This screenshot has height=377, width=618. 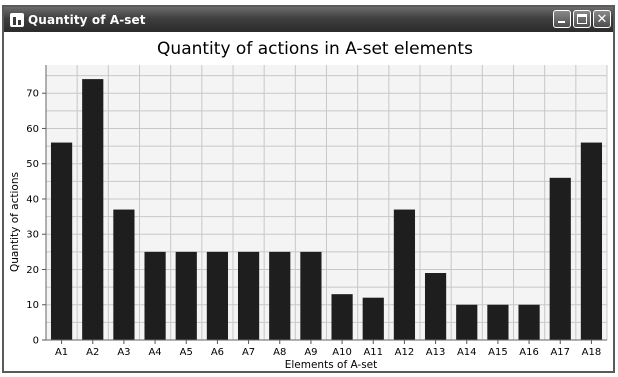 What do you see at coordinates (36, 341) in the screenshot?
I see `y-tick-label: 0` at bounding box center [36, 341].